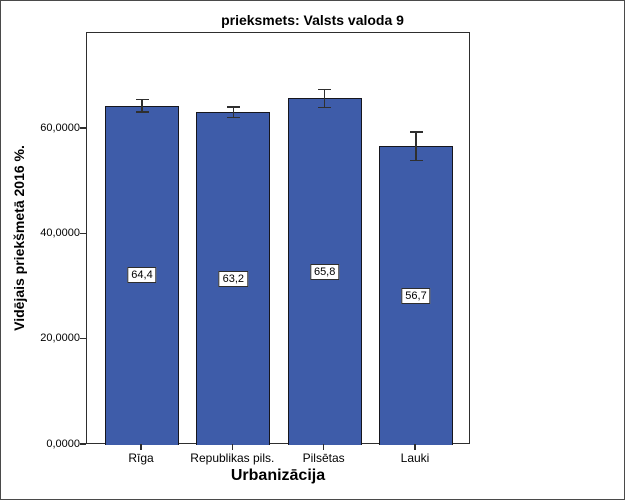  I want to click on bar-value-label: 64,4, so click(142, 275).